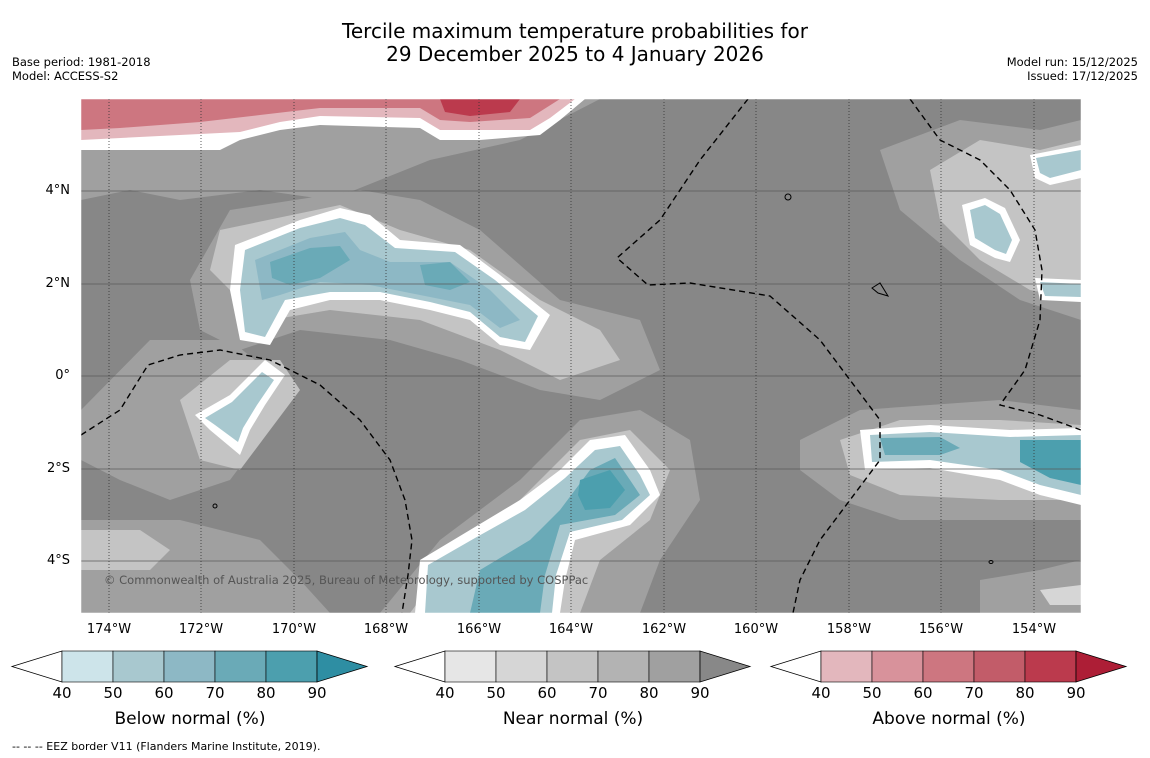  Describe the element at coordinates (949, 719) in the screenshot. I see `legend-label: Above normal (%)` at that location.